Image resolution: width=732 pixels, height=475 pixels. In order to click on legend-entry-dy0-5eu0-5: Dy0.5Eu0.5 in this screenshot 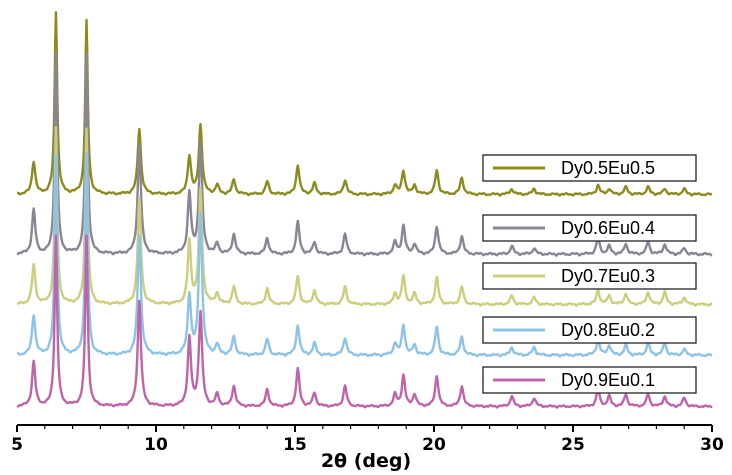, I will do `click(589, 168)`.